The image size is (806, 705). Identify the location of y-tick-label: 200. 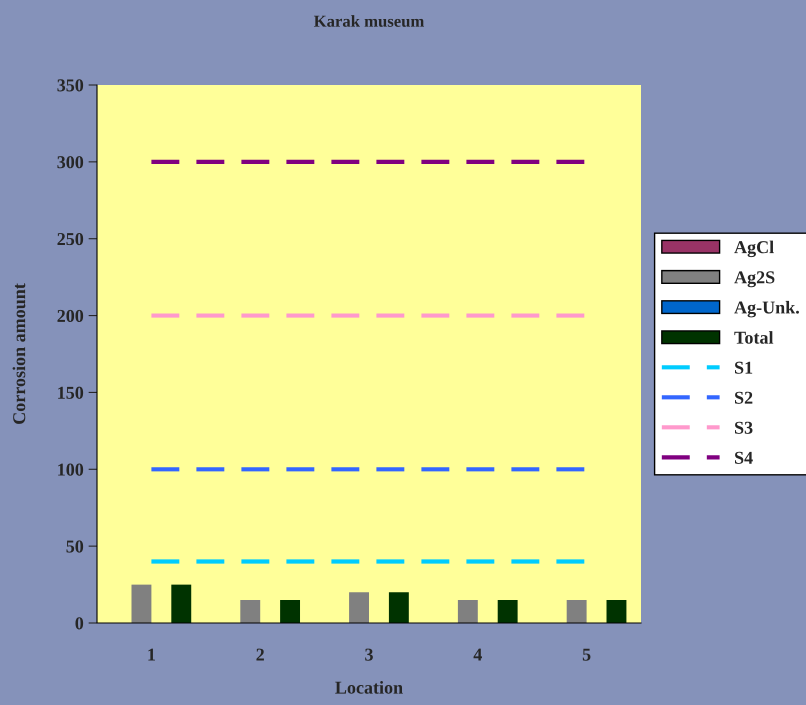
(70, 316).